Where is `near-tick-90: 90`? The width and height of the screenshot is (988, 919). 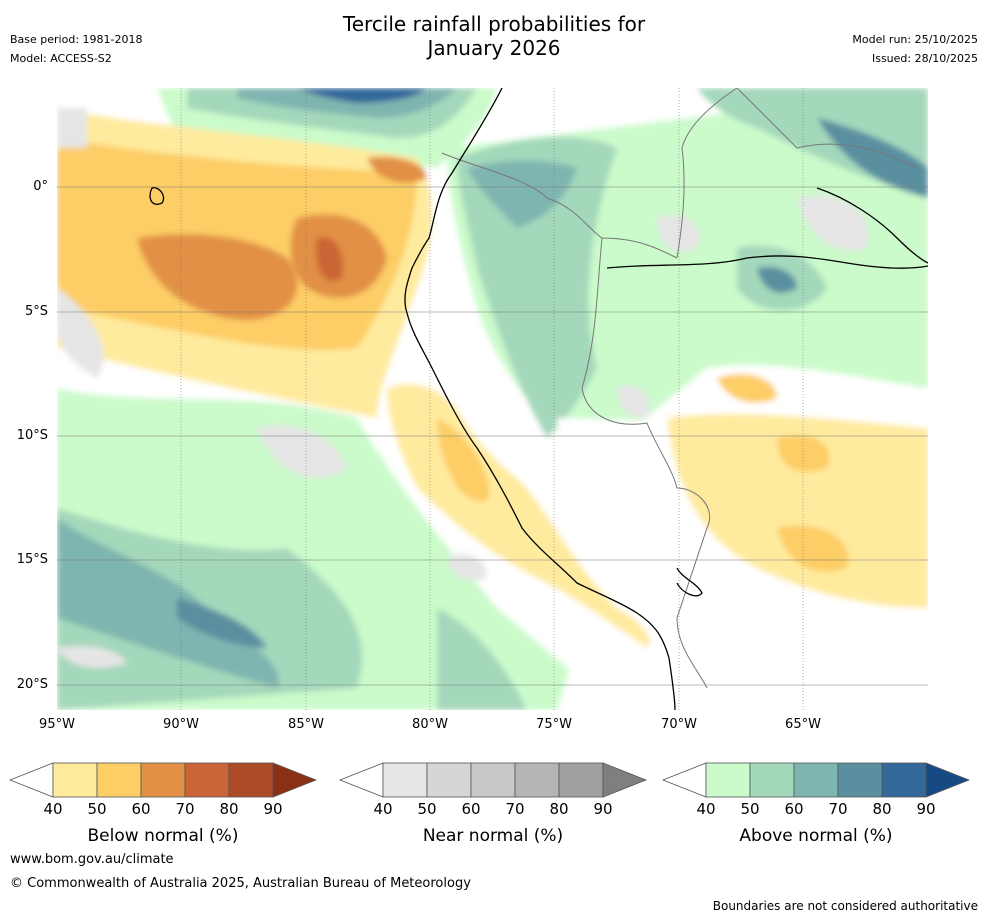 near-tick-90: 90 is located at coordinates (603, 809).